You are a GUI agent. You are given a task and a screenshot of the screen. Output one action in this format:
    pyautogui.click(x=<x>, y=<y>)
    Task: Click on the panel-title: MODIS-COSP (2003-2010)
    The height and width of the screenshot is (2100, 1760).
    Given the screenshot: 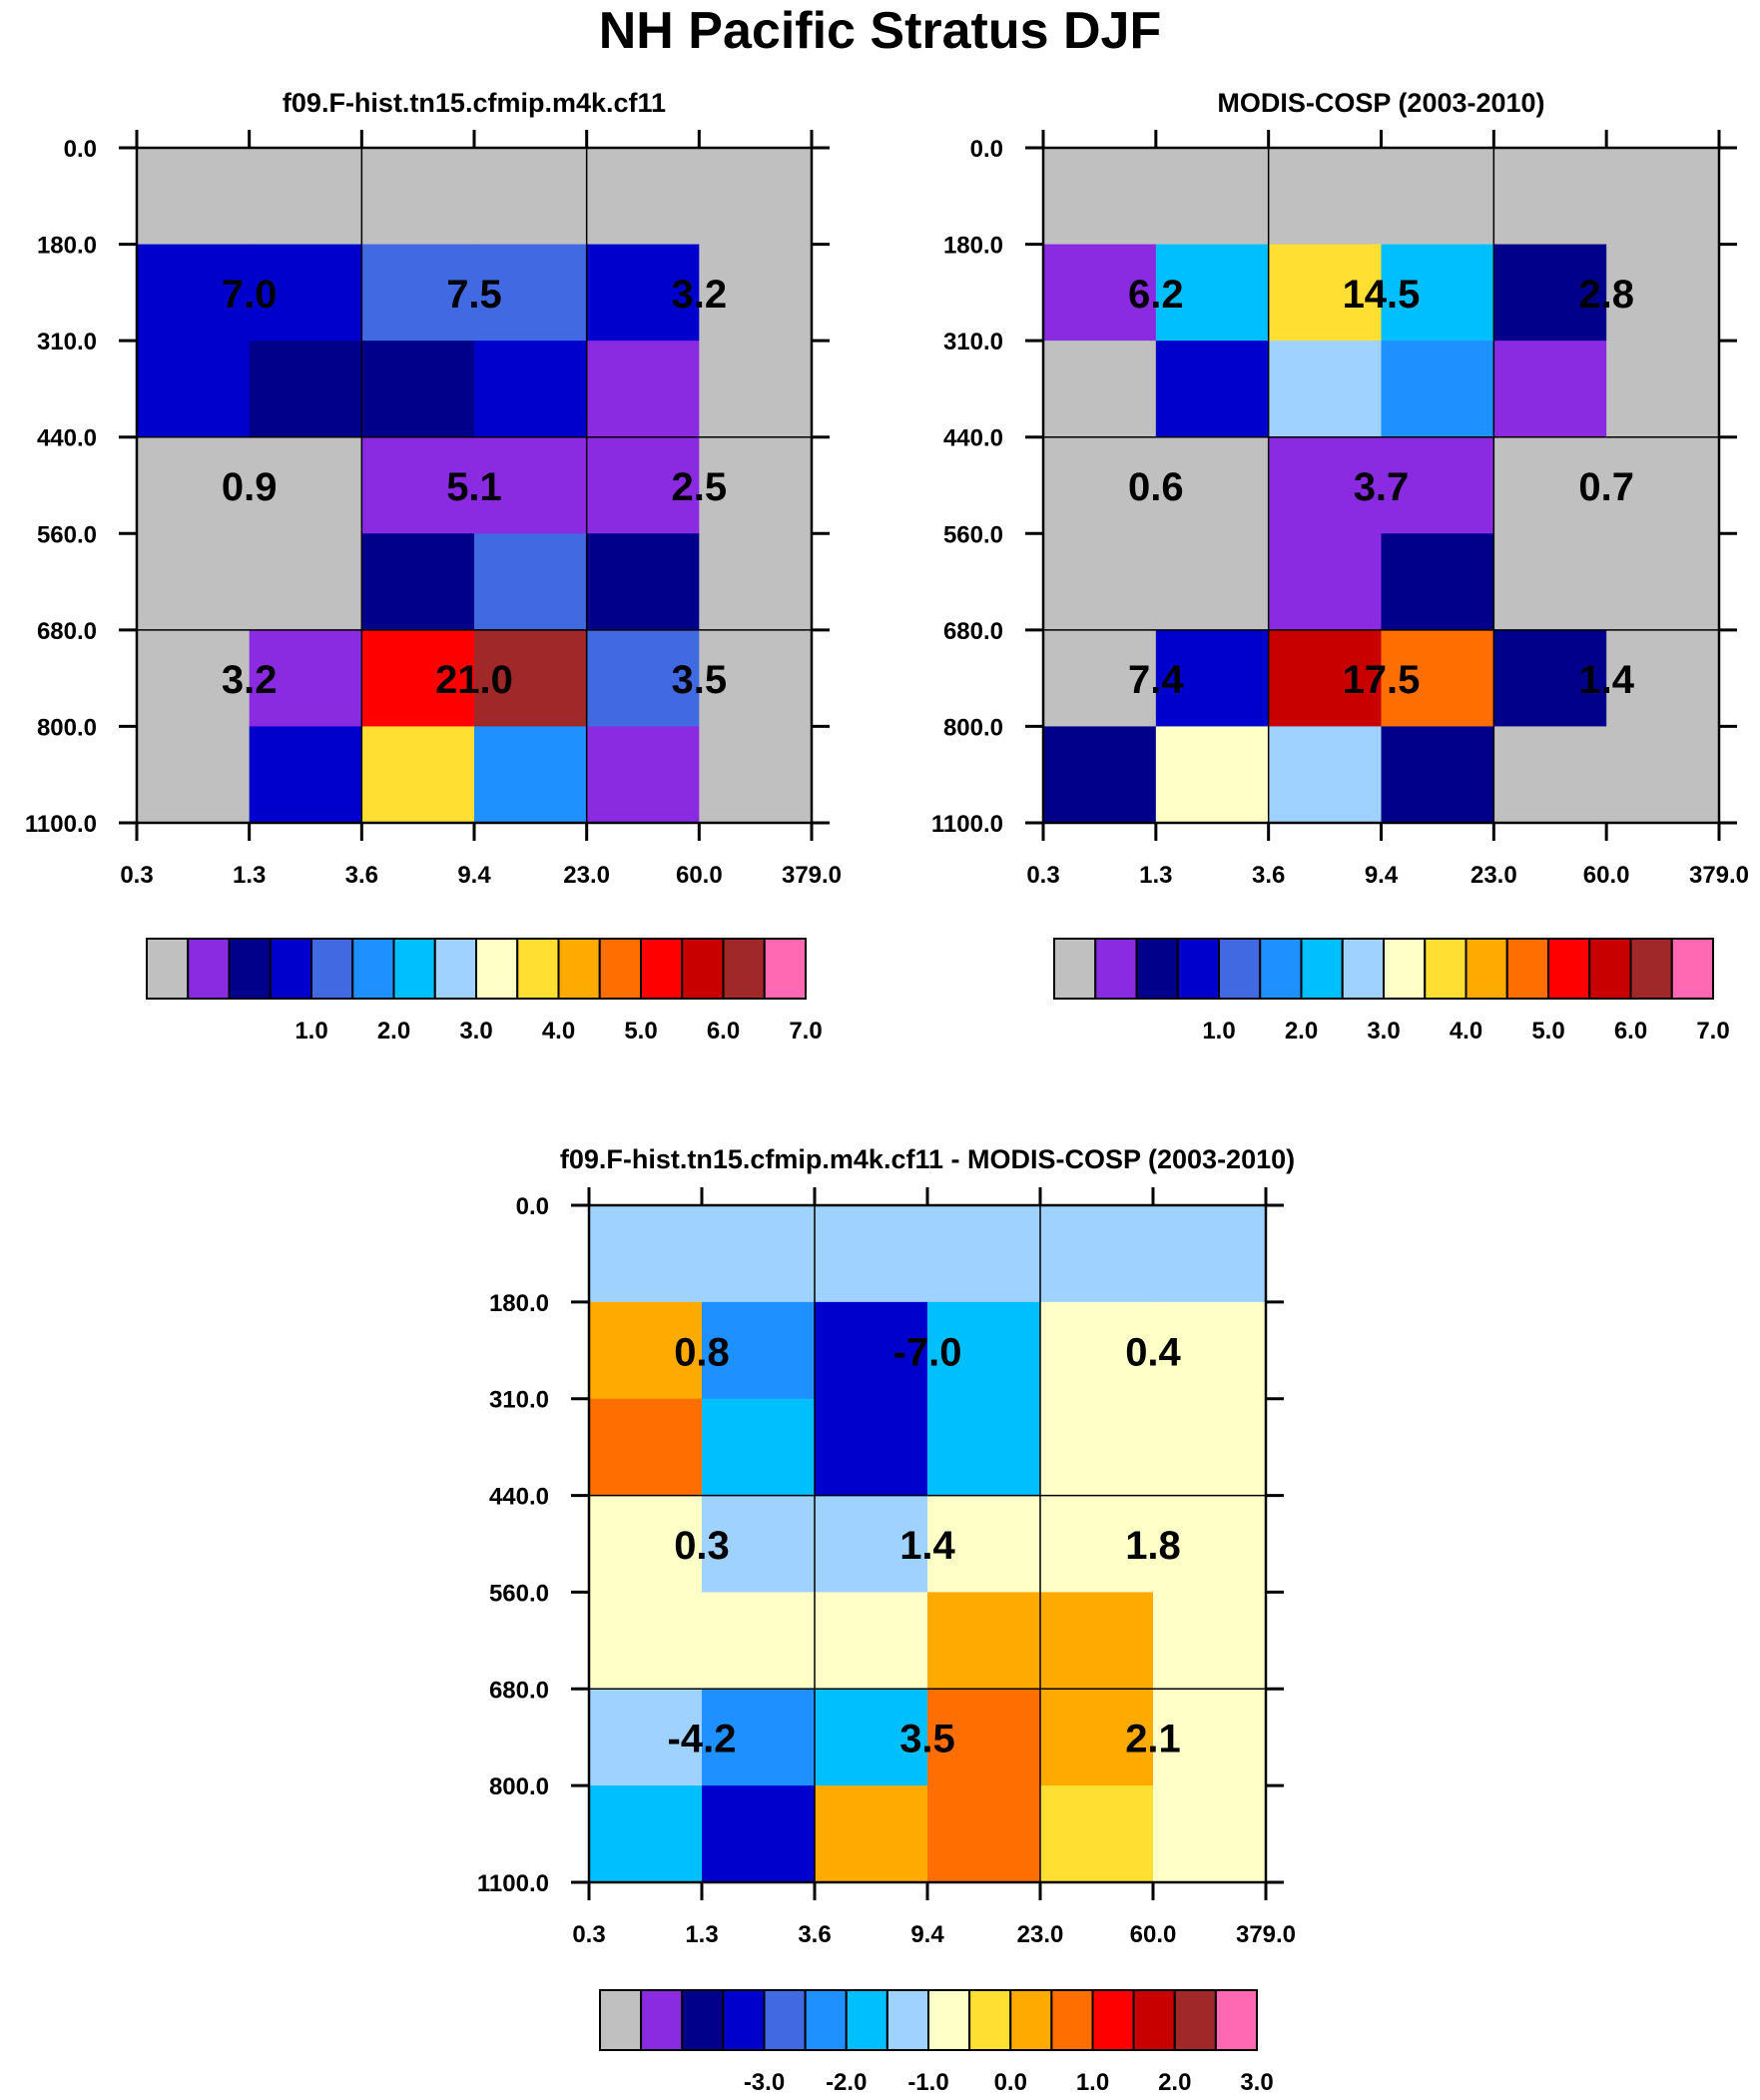 What is the action you would take?
    pyautogui.click(x=1381, y=103)
    